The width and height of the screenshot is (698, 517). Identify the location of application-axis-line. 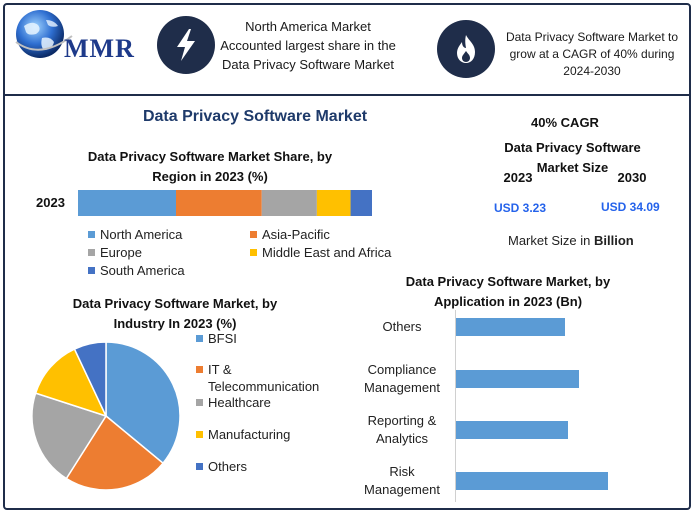
(455, 406).